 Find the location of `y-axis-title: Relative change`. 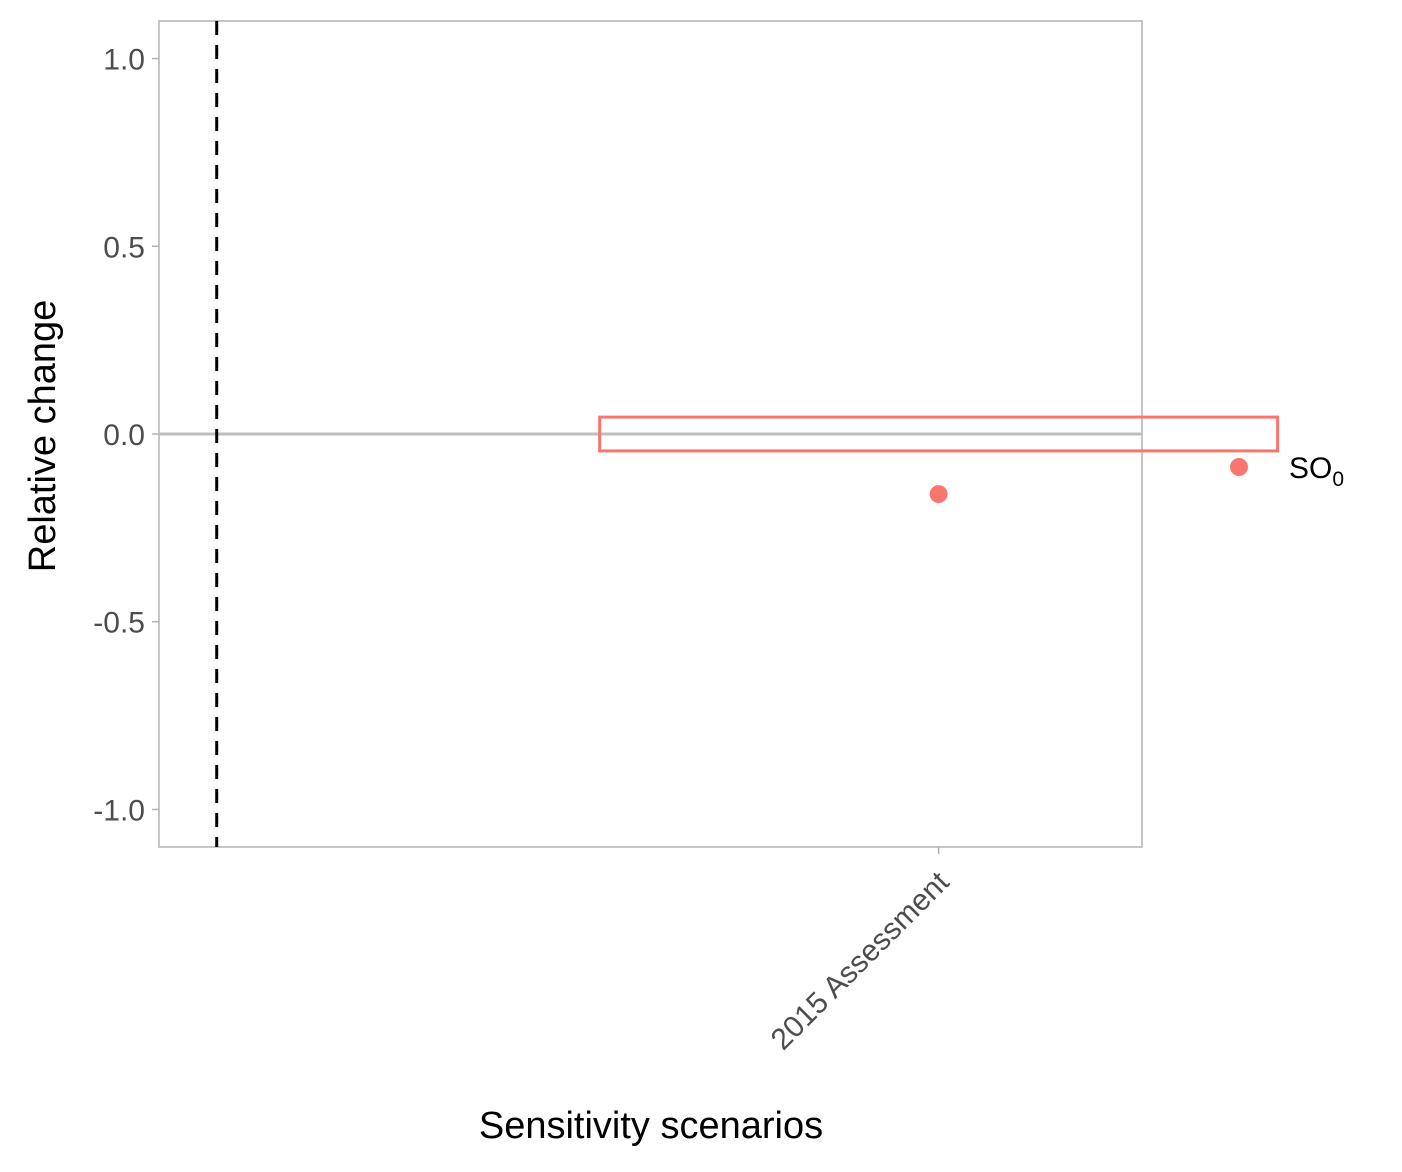

y-axis-title: Relative change is located at coordinates (43, 436).